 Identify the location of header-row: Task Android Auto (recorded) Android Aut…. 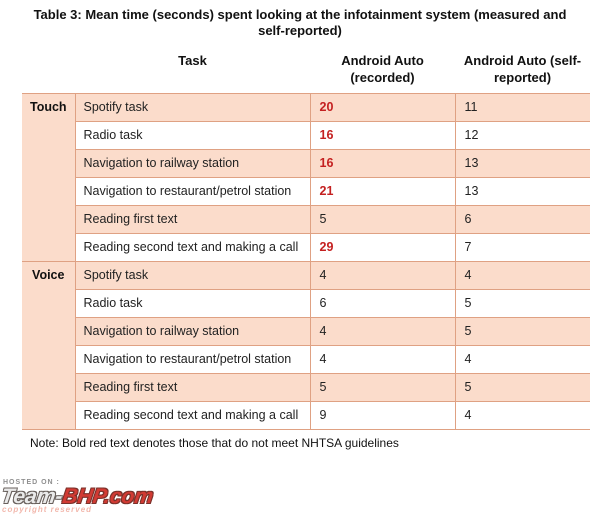
(306, 71).